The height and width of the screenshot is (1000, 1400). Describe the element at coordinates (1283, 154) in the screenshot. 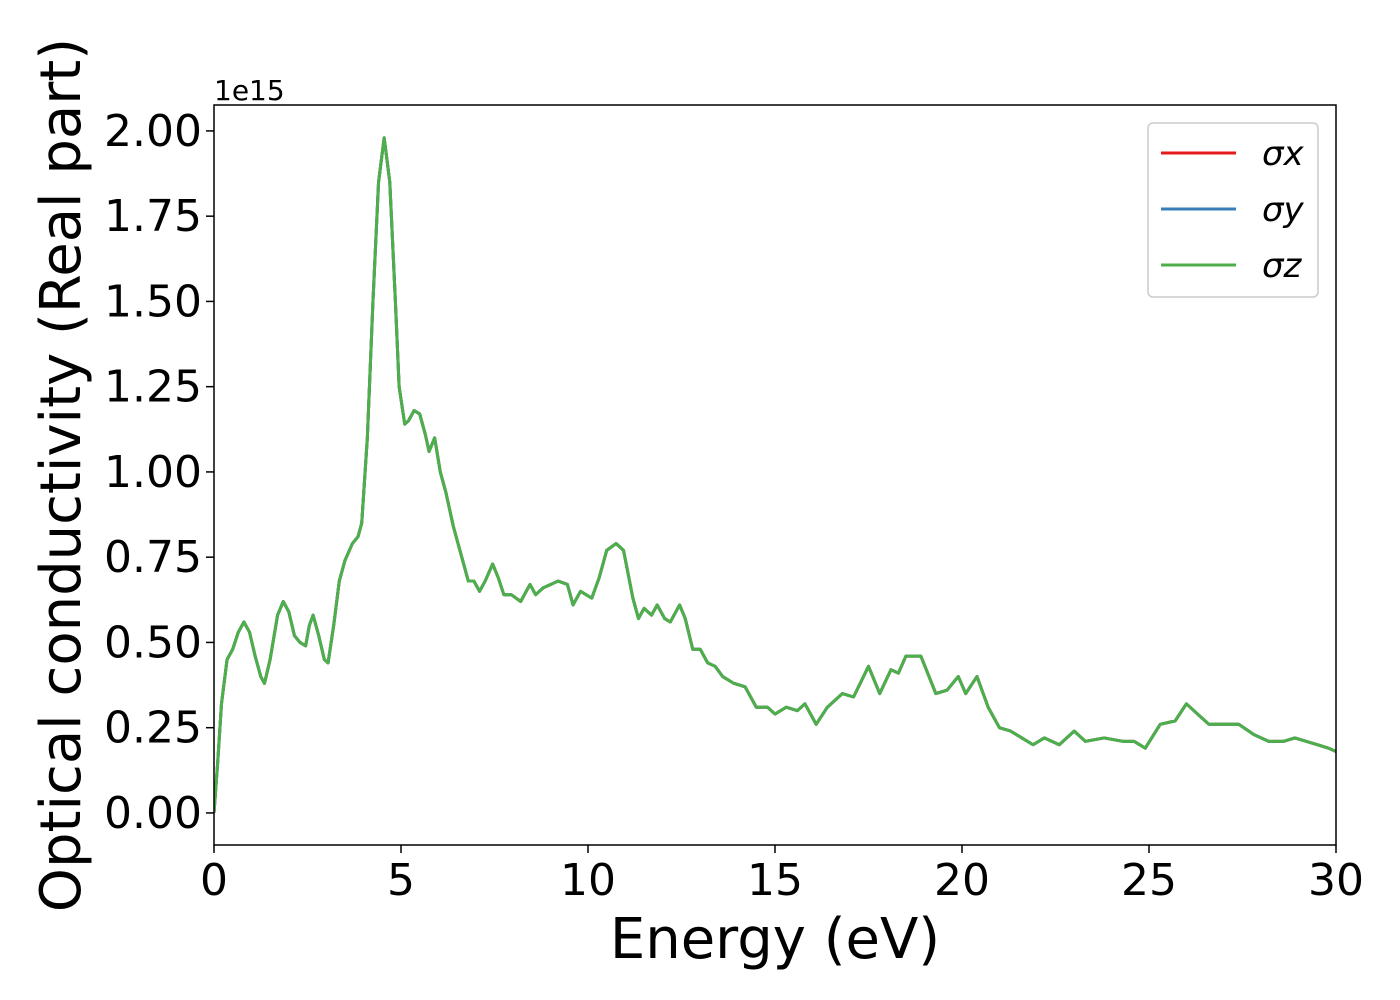

I see `legend-label: σx` at that location.